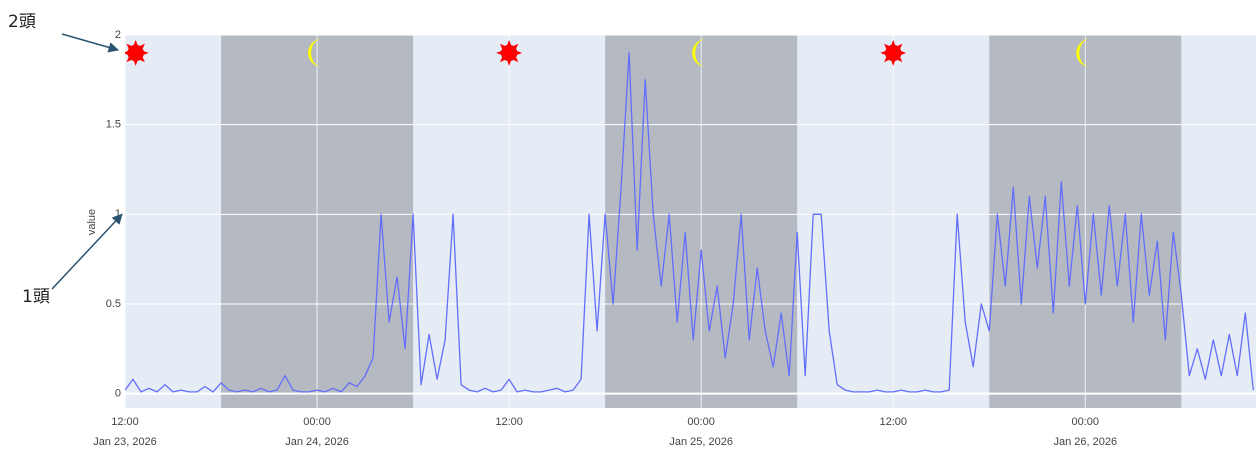  Describe the element at coordinates (92, 222) in the screenshot. I see `y-axis-title: value` at that location.